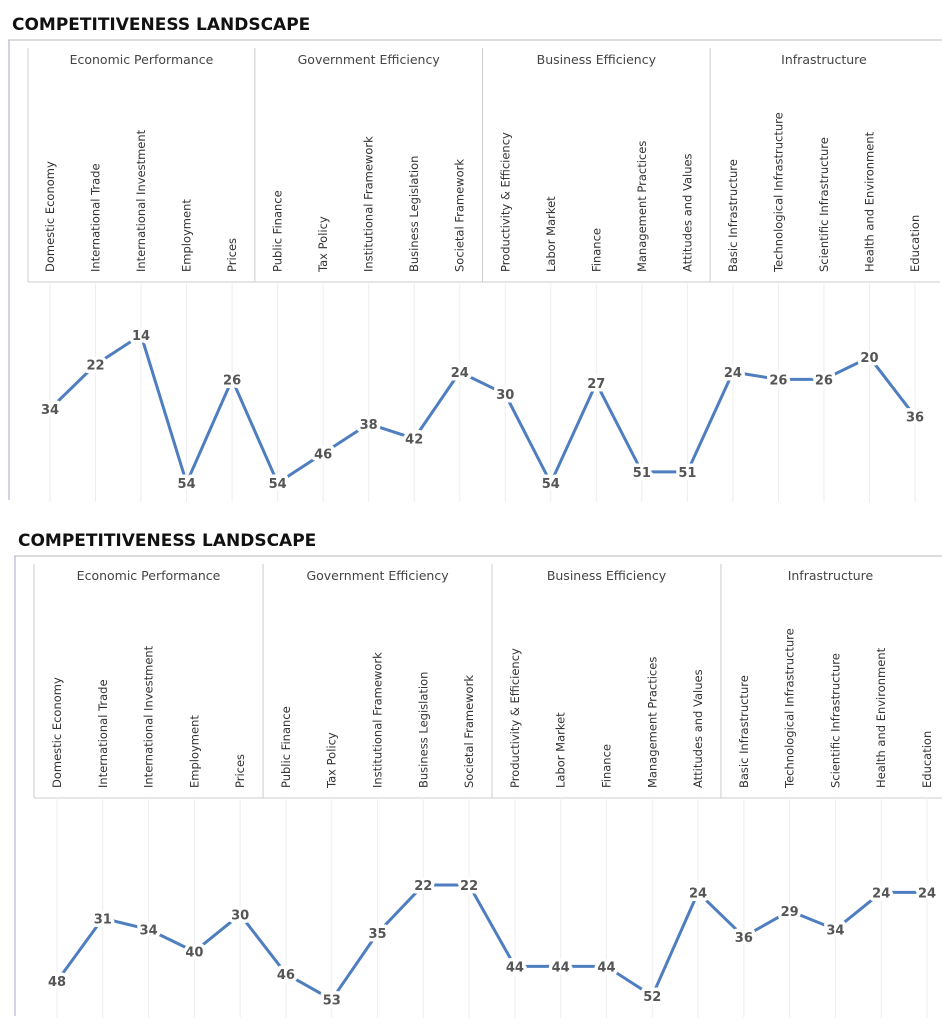  Describe the element at coordinates (414, 440) in the screenshot. I see `data-label: 42` at that location.